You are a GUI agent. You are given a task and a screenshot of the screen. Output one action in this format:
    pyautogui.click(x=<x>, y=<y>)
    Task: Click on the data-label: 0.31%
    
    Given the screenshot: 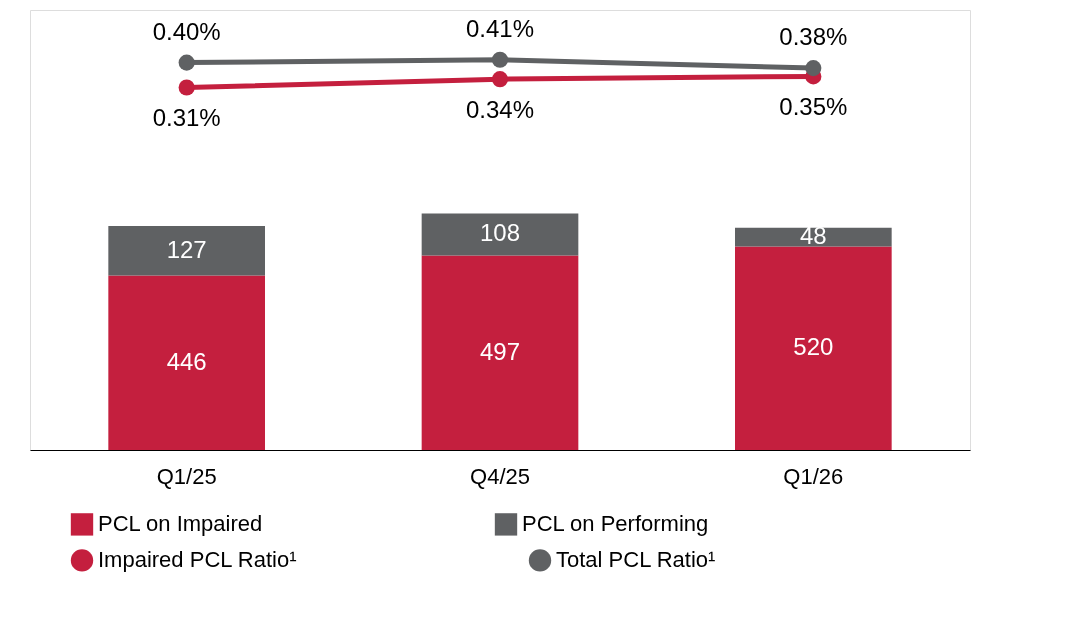 What is the action you would take?
    pyautogui.click(x=186, y=118)
    